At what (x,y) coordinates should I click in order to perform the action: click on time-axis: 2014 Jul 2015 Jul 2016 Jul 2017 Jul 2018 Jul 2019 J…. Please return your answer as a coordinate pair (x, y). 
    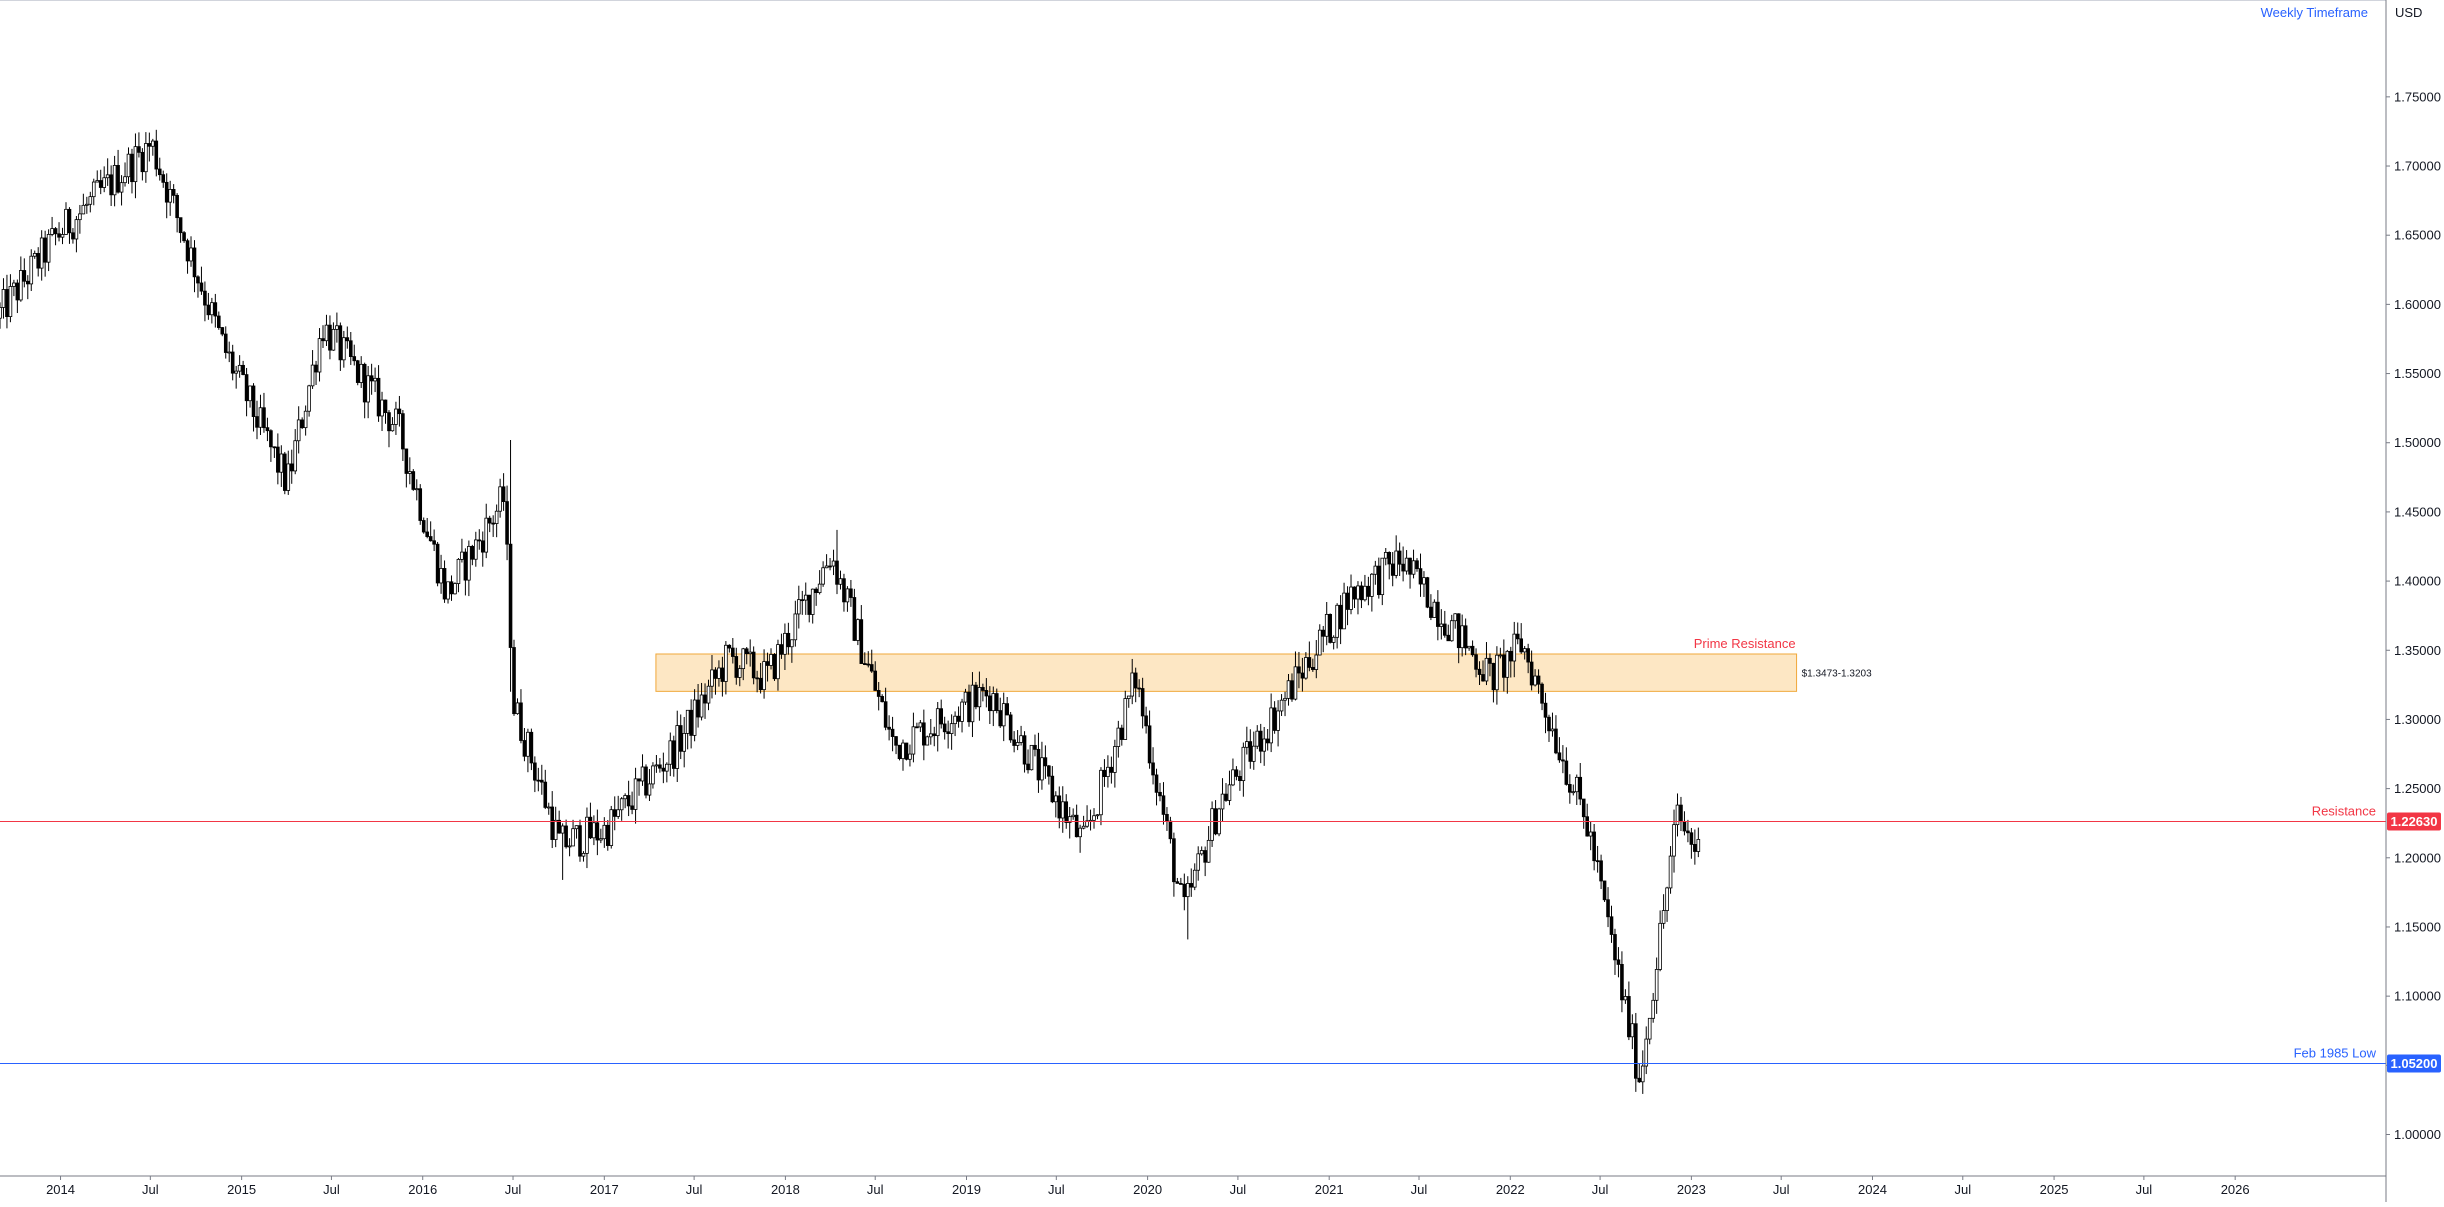
    Looking at the image, I should click on (1148, 1186).